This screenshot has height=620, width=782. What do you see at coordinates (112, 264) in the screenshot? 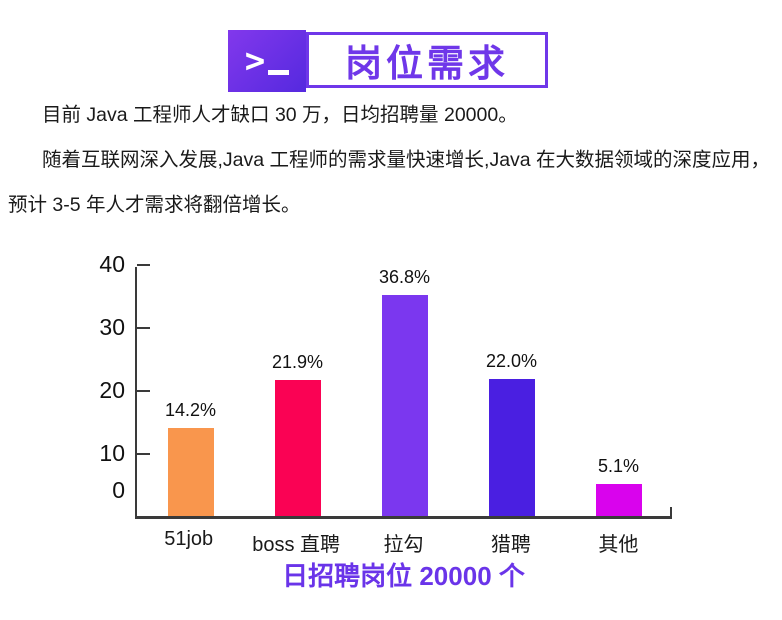
I see `y-axis-tick-label: 40` at bounding box center [112, 264].